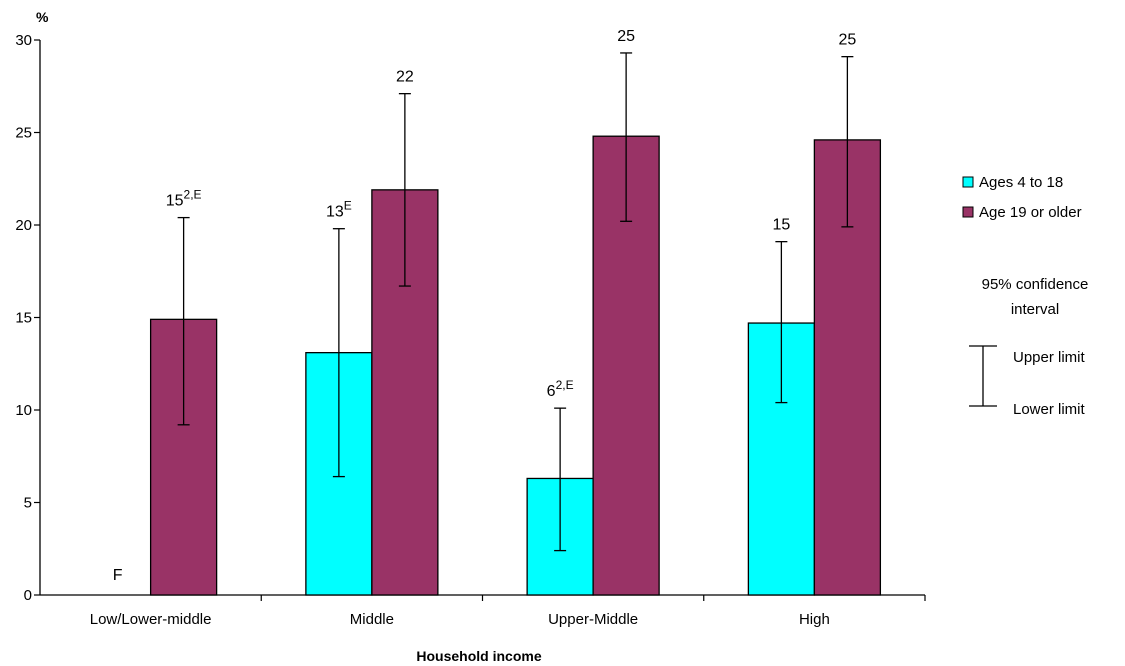 The image size is (1125, 666). I want to click on y-tick-label: 30, so click(23, 40).